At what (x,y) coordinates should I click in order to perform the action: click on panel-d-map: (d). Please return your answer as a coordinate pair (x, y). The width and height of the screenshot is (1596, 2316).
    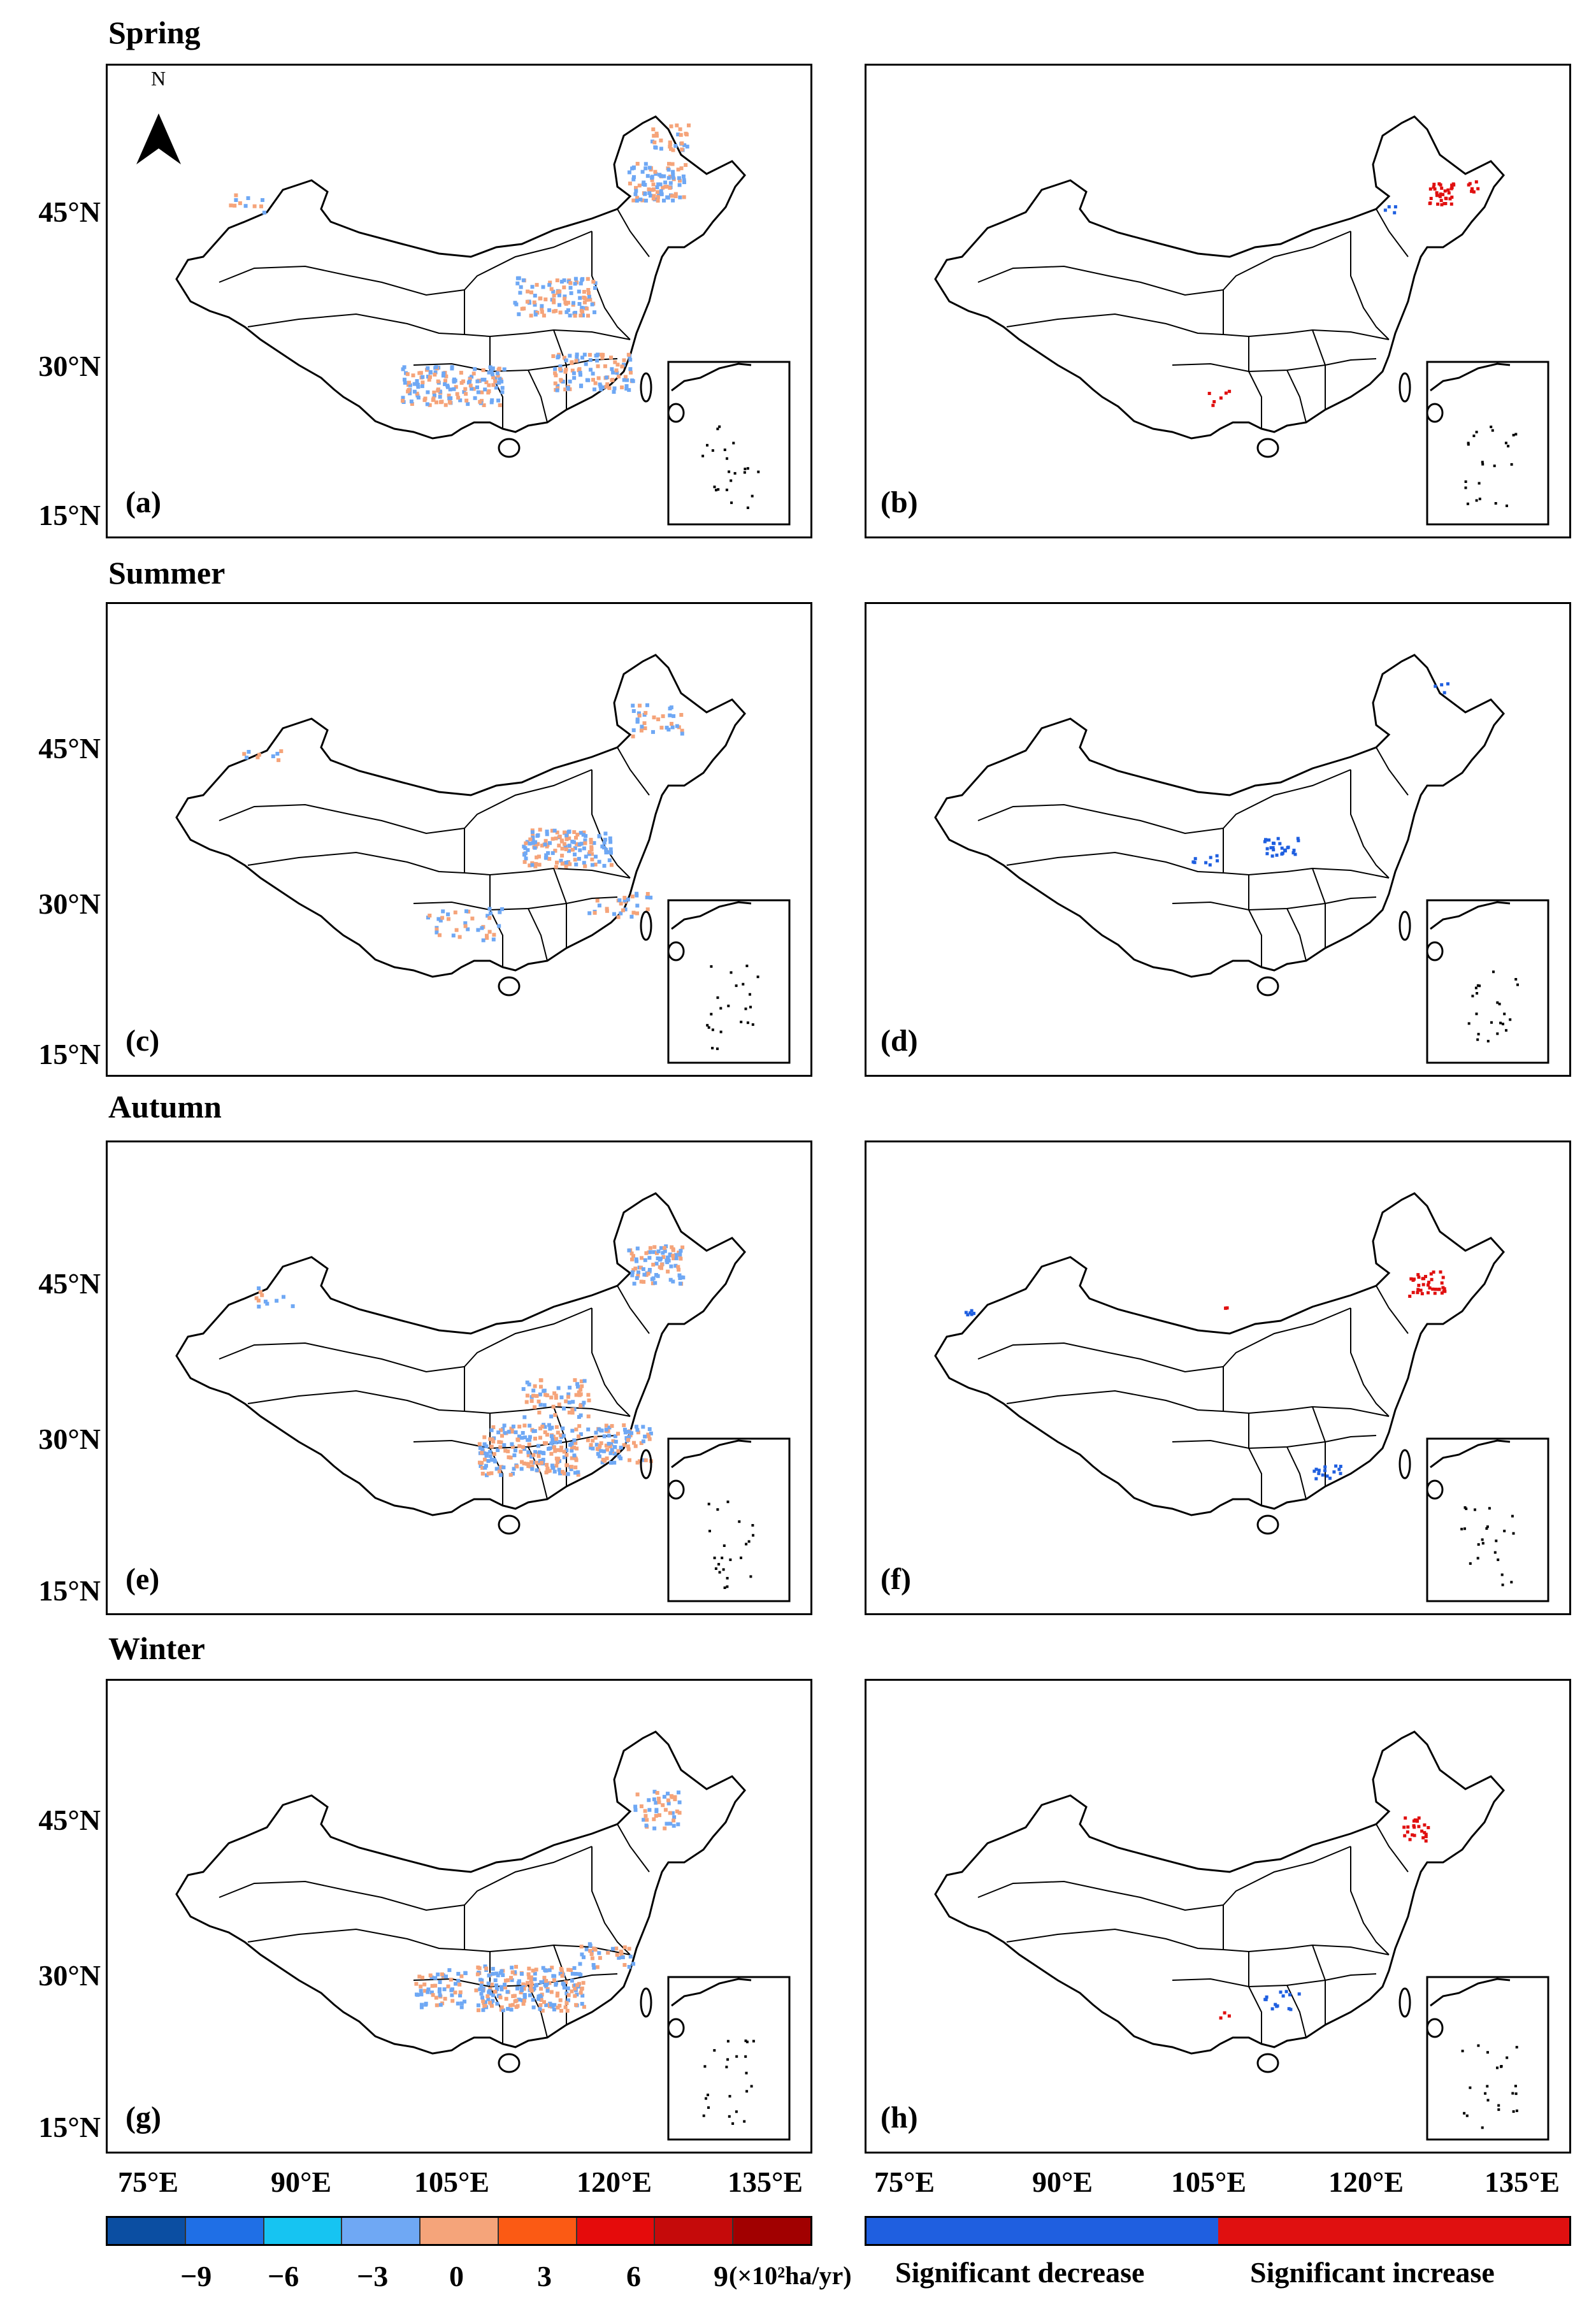
    Looking at the image, I should click on (1218, 839).